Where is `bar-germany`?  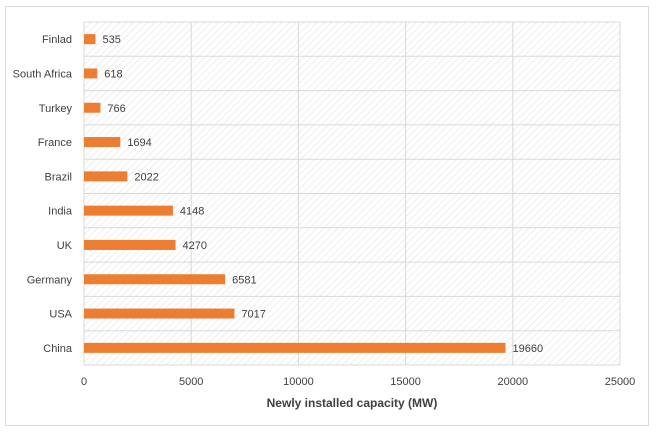
bar-germany is located at coordinates (155, 279).